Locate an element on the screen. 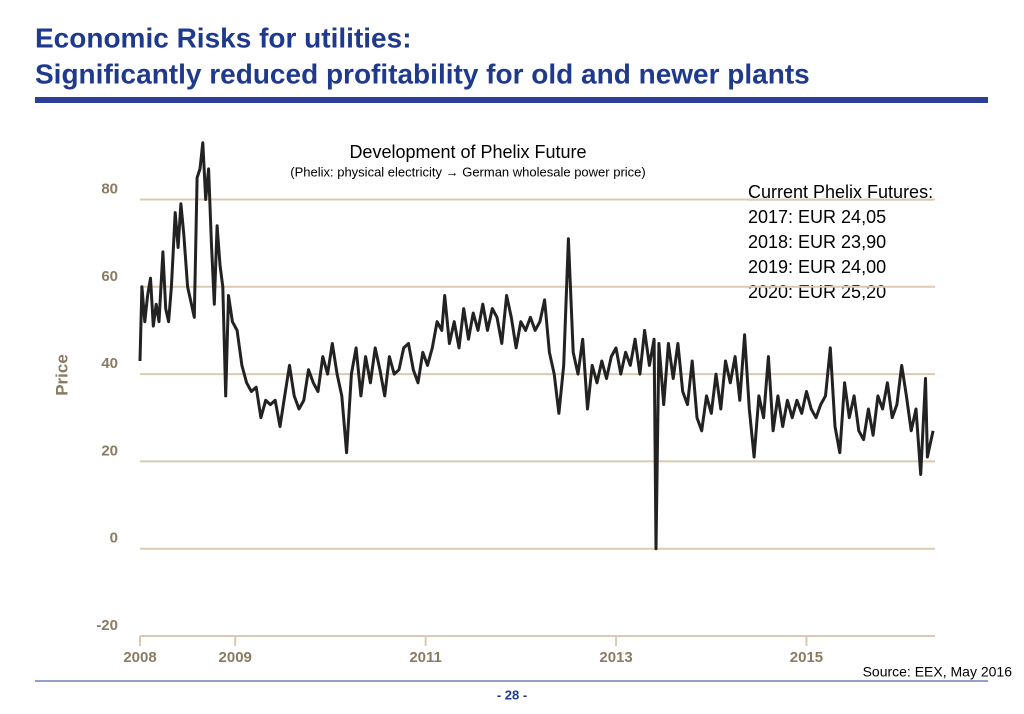 The image size is (1024, 714). chart-title: Development of Phelix Future is located at coordinates (467, 152).